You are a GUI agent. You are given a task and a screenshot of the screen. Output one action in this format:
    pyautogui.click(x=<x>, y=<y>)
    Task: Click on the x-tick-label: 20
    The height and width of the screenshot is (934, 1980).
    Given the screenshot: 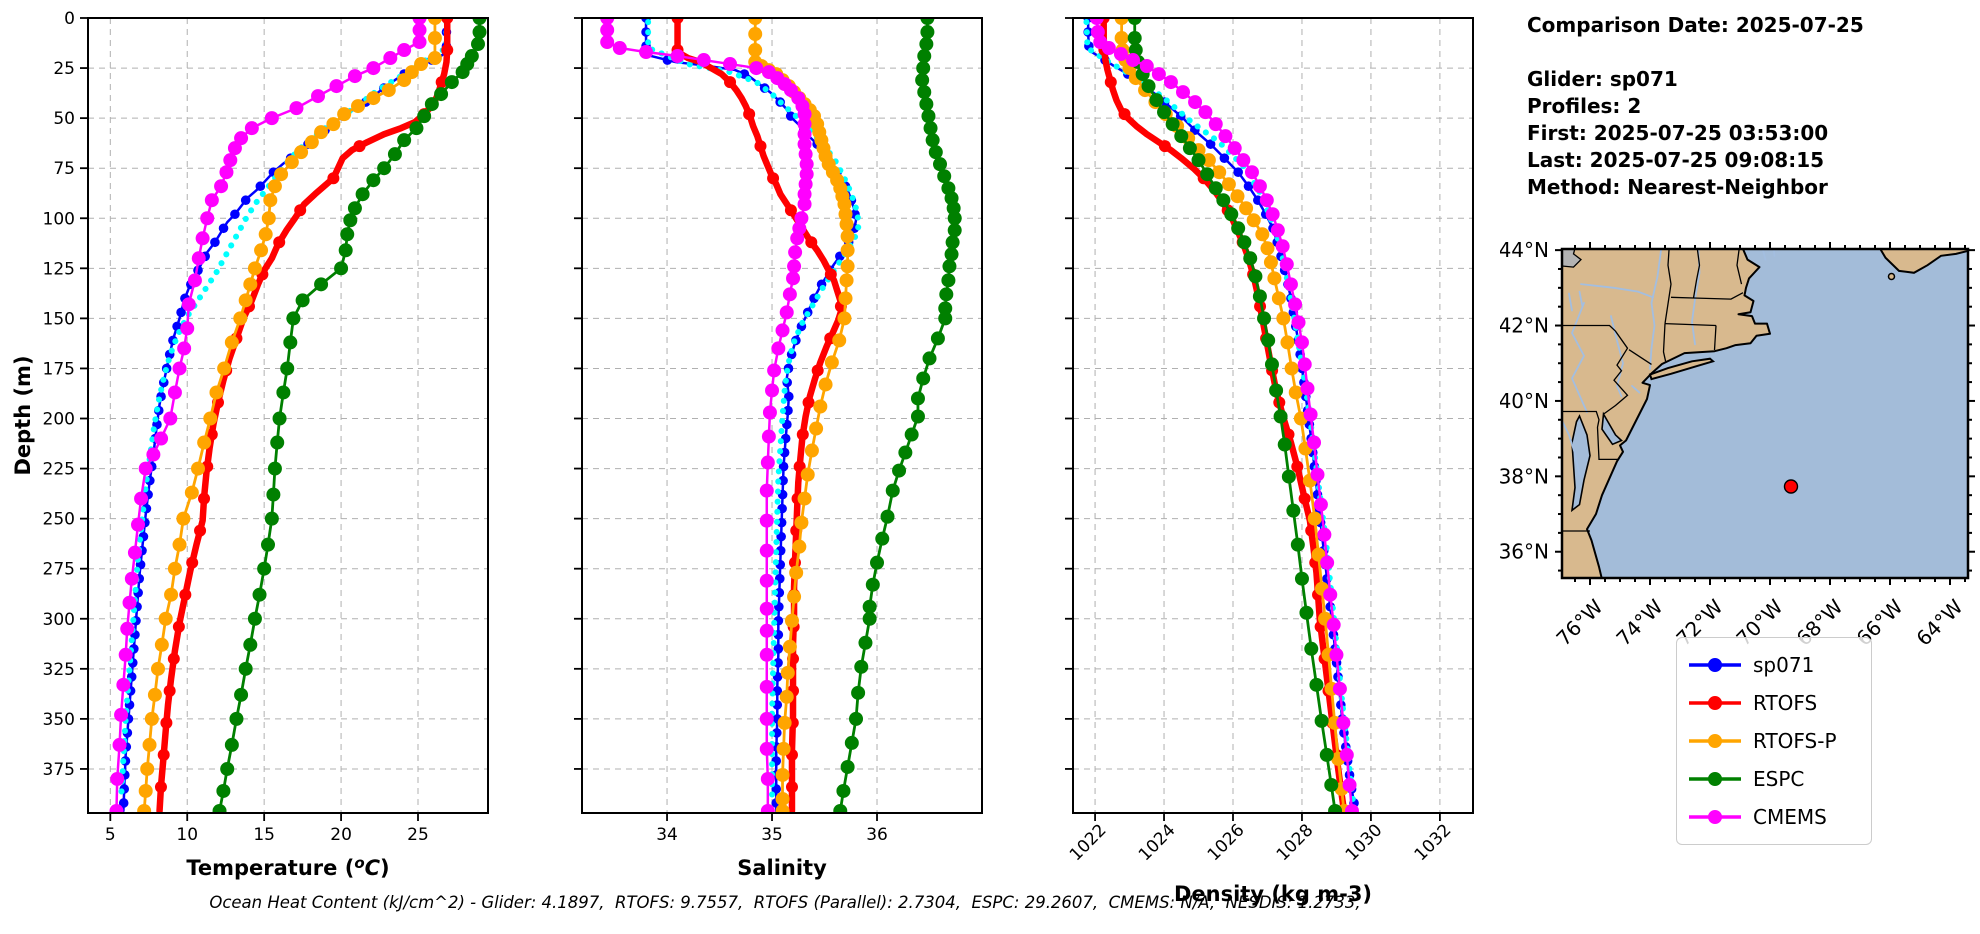 What is the action you would take?
    pyautogui.click(x=341, y=835)
    